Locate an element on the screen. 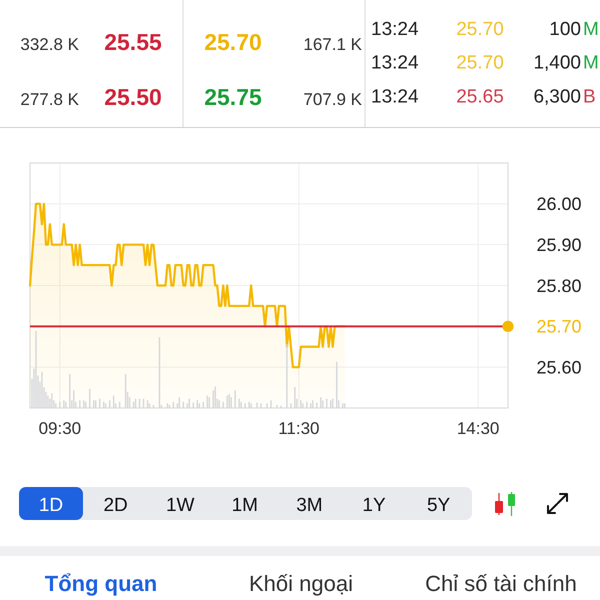 The image size is (600, 600). text: Khối ngoại is located at coordinates (301, 583).